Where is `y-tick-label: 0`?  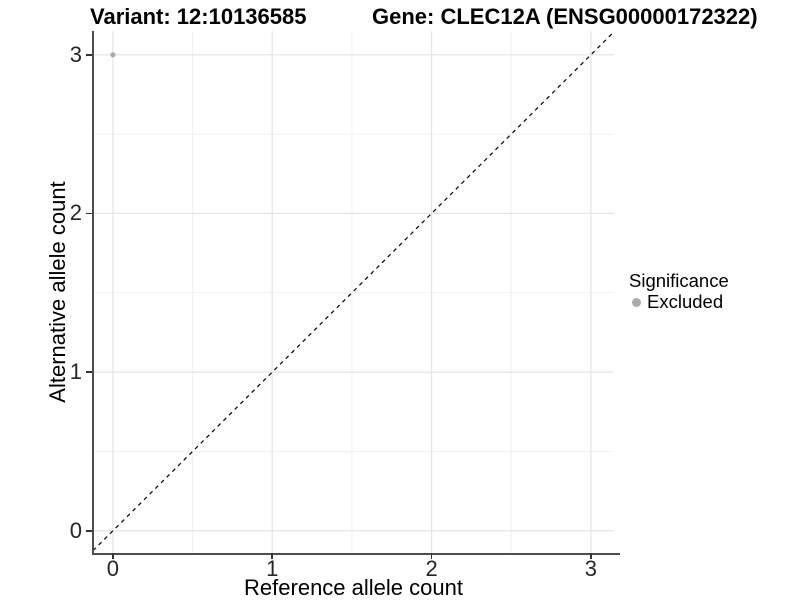
y-tick-label: 0 is located at coordinates (75, 530).